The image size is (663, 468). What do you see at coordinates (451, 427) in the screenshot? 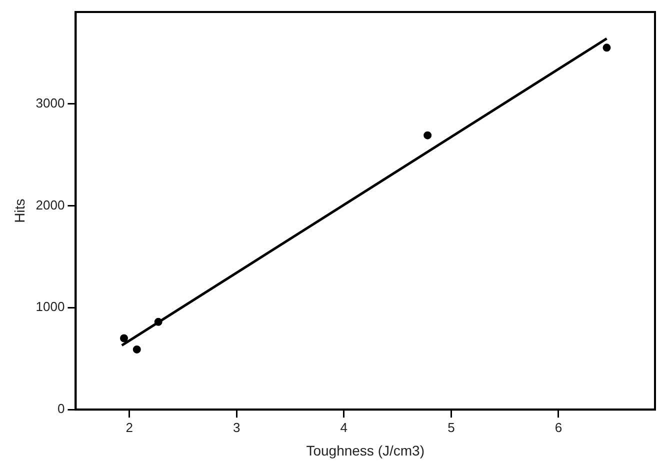
I see `x-tick-label: 5` at bounding box center [451, 427].